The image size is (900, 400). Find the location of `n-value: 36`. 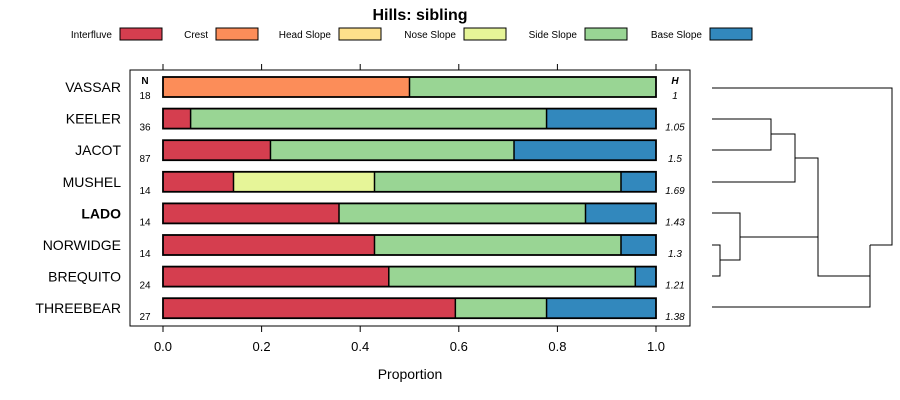

n-value: 36 is located at coordinates (145, 128).